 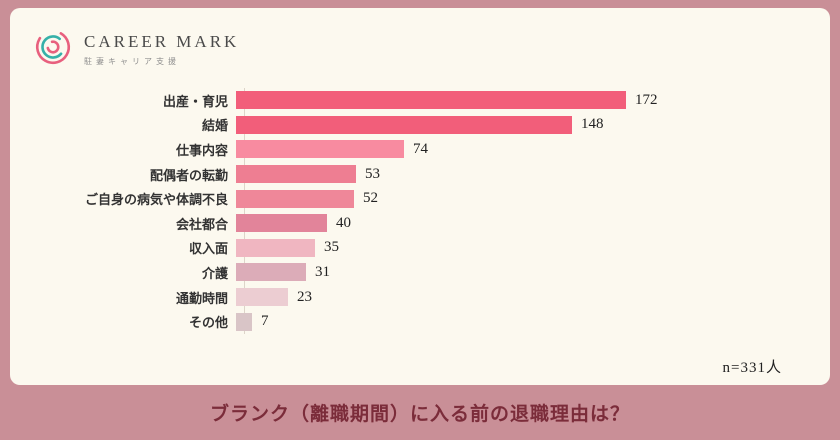 What do you see at coordinates (370, 198) in the screenshot?
I see `bar-value-label: 52` at bounding box center [370, 198].